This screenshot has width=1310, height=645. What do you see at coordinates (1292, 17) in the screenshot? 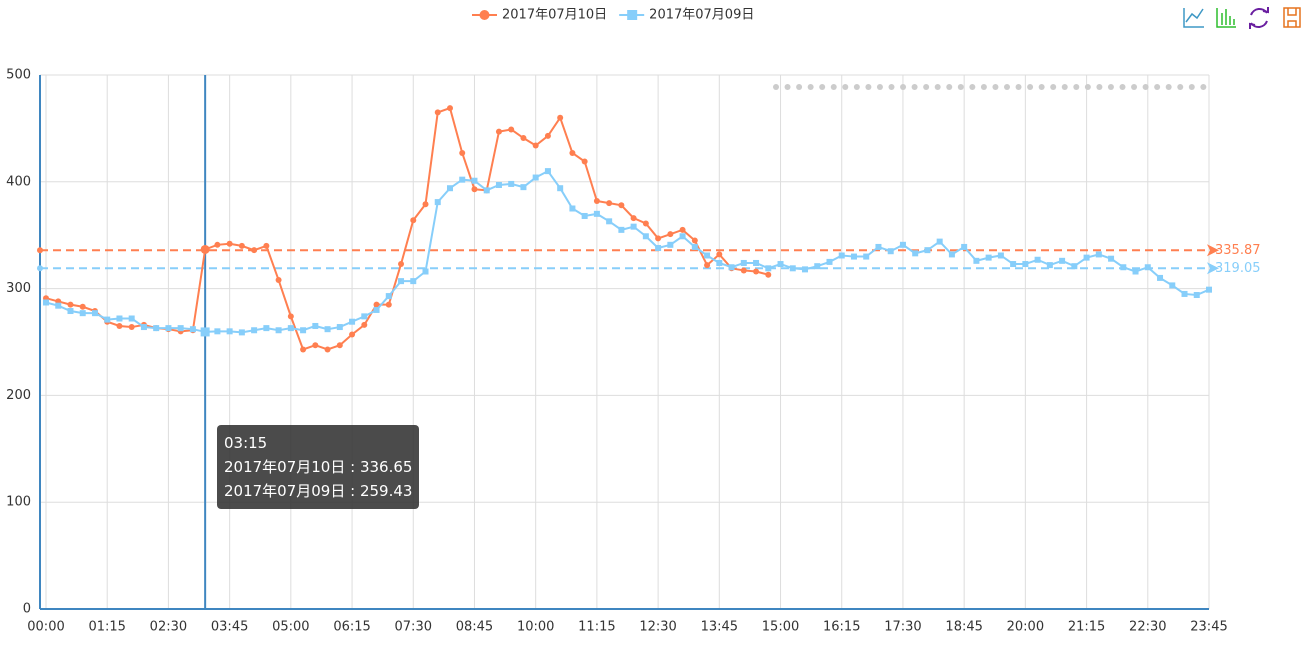
I see `save-image-icon` at bounding box center [1292, 17].